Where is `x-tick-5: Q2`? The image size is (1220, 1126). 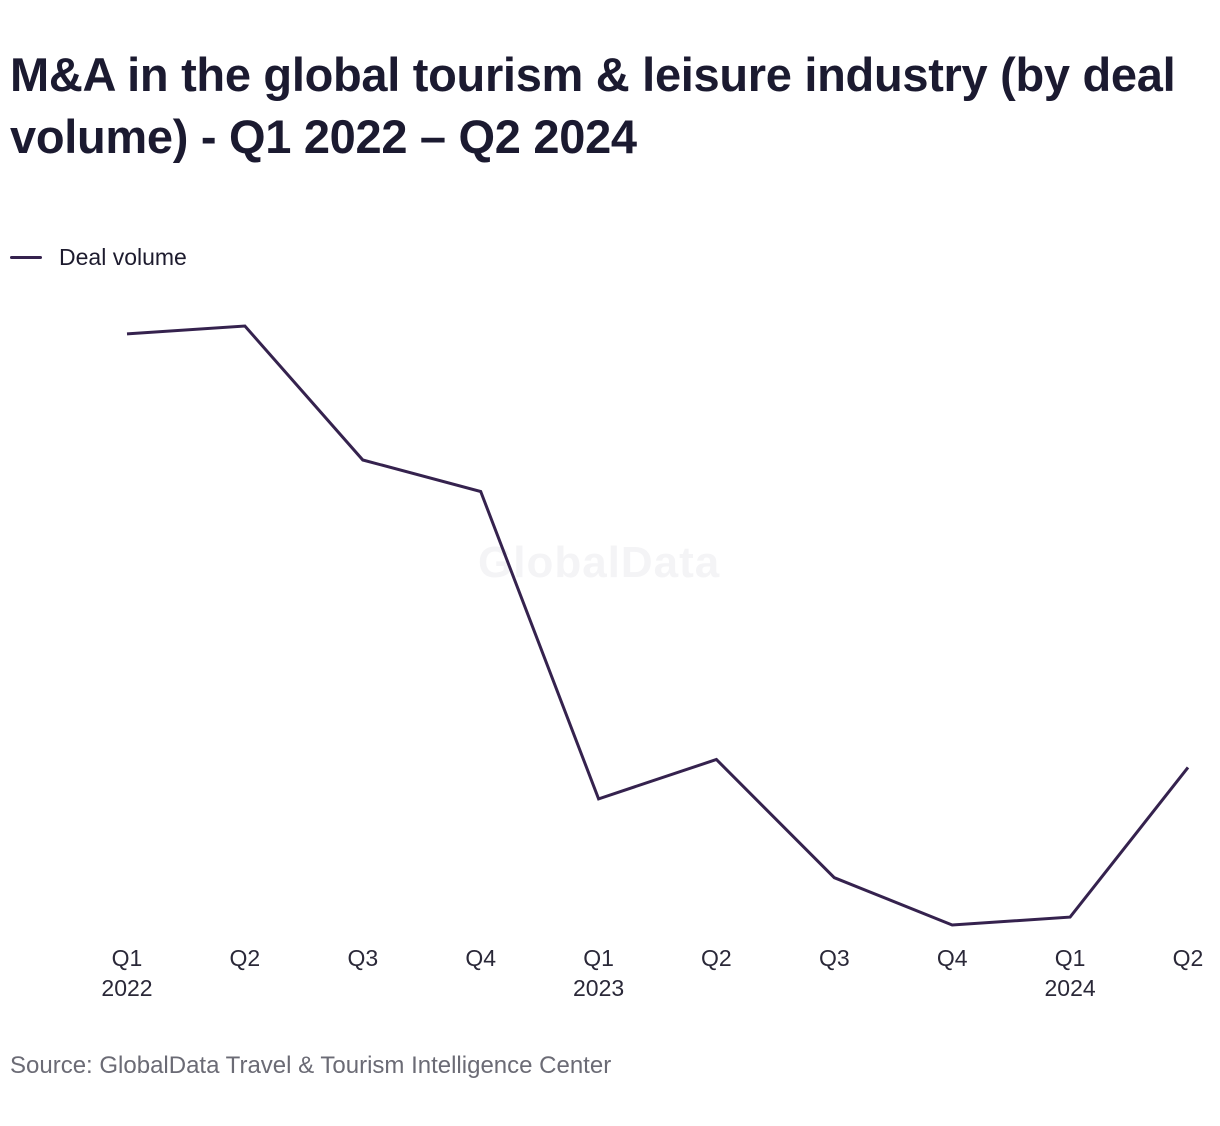 x-tick-5: Q2 is located at coordinates (716, 958).